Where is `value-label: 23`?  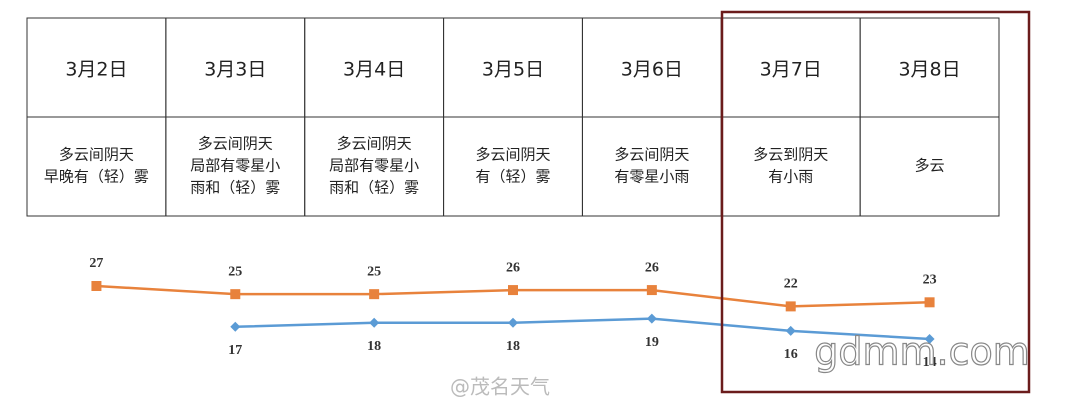 value-label: 23 is located at coordinates (930, 280).